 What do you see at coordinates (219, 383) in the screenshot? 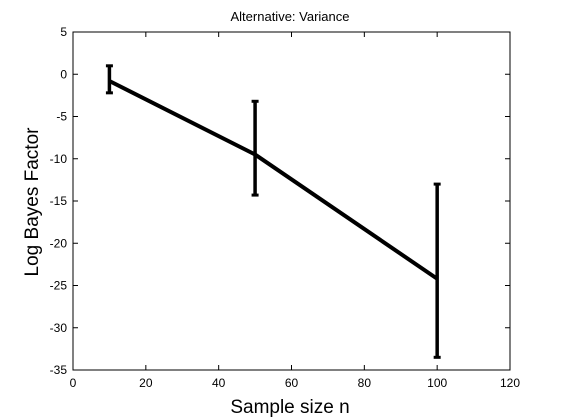
I see `x-tick-label: 40` at bounding box center [219, 383].